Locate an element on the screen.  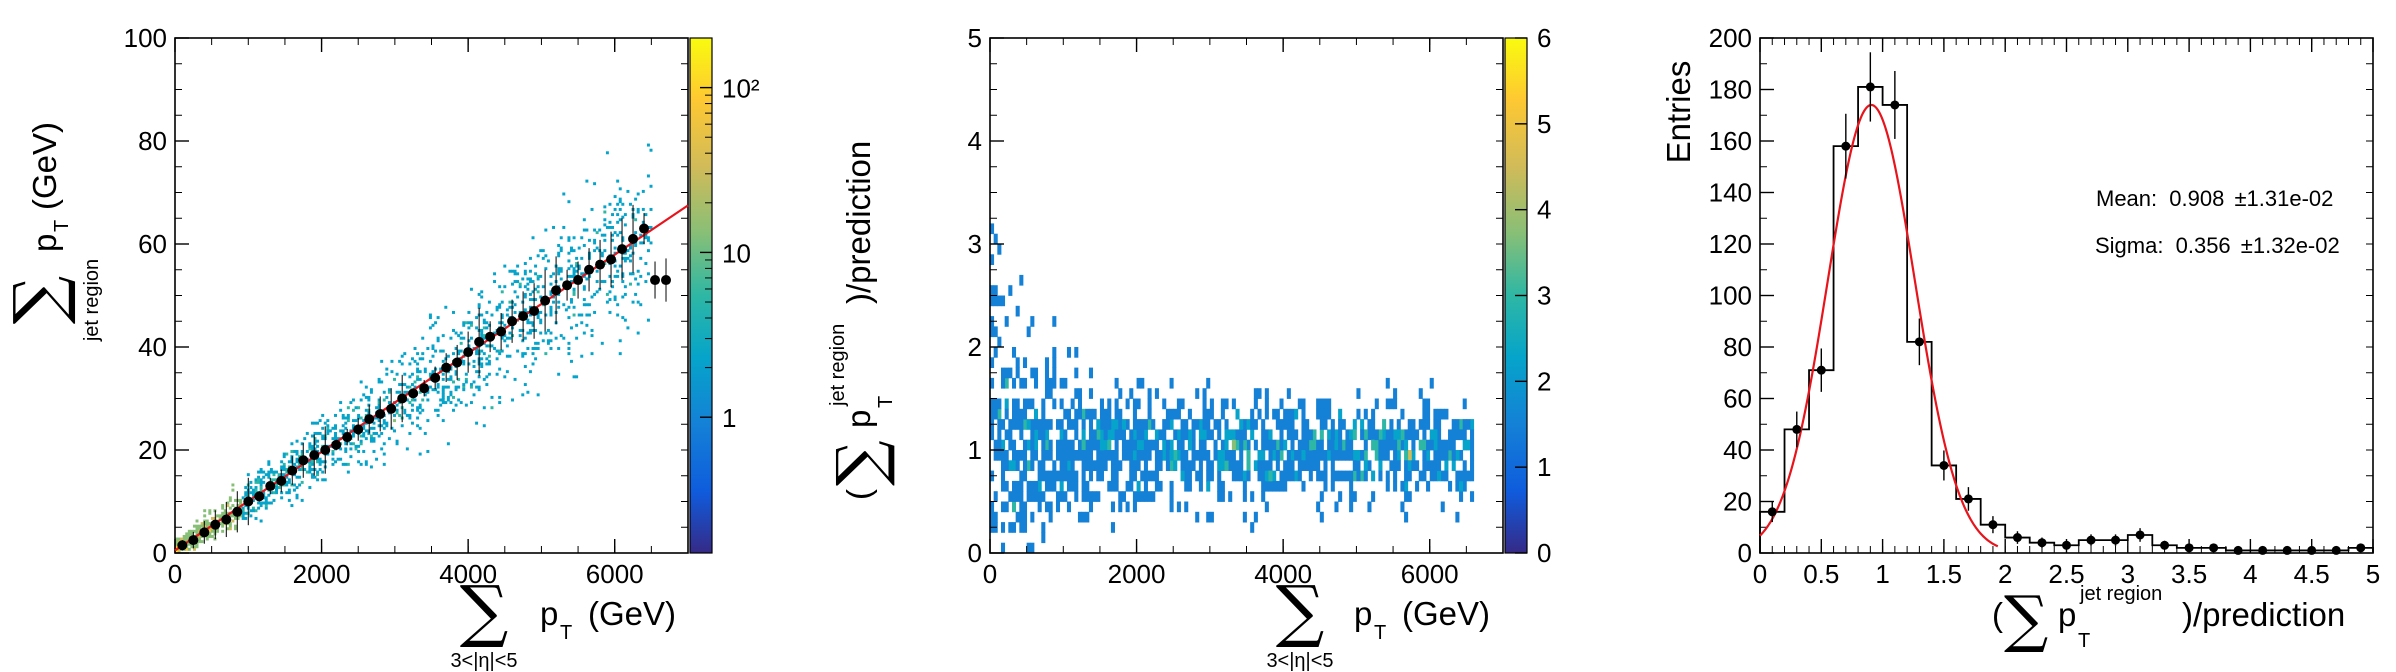
panel-3-xtick-label: 2 is located at coordinates (2005, 574).